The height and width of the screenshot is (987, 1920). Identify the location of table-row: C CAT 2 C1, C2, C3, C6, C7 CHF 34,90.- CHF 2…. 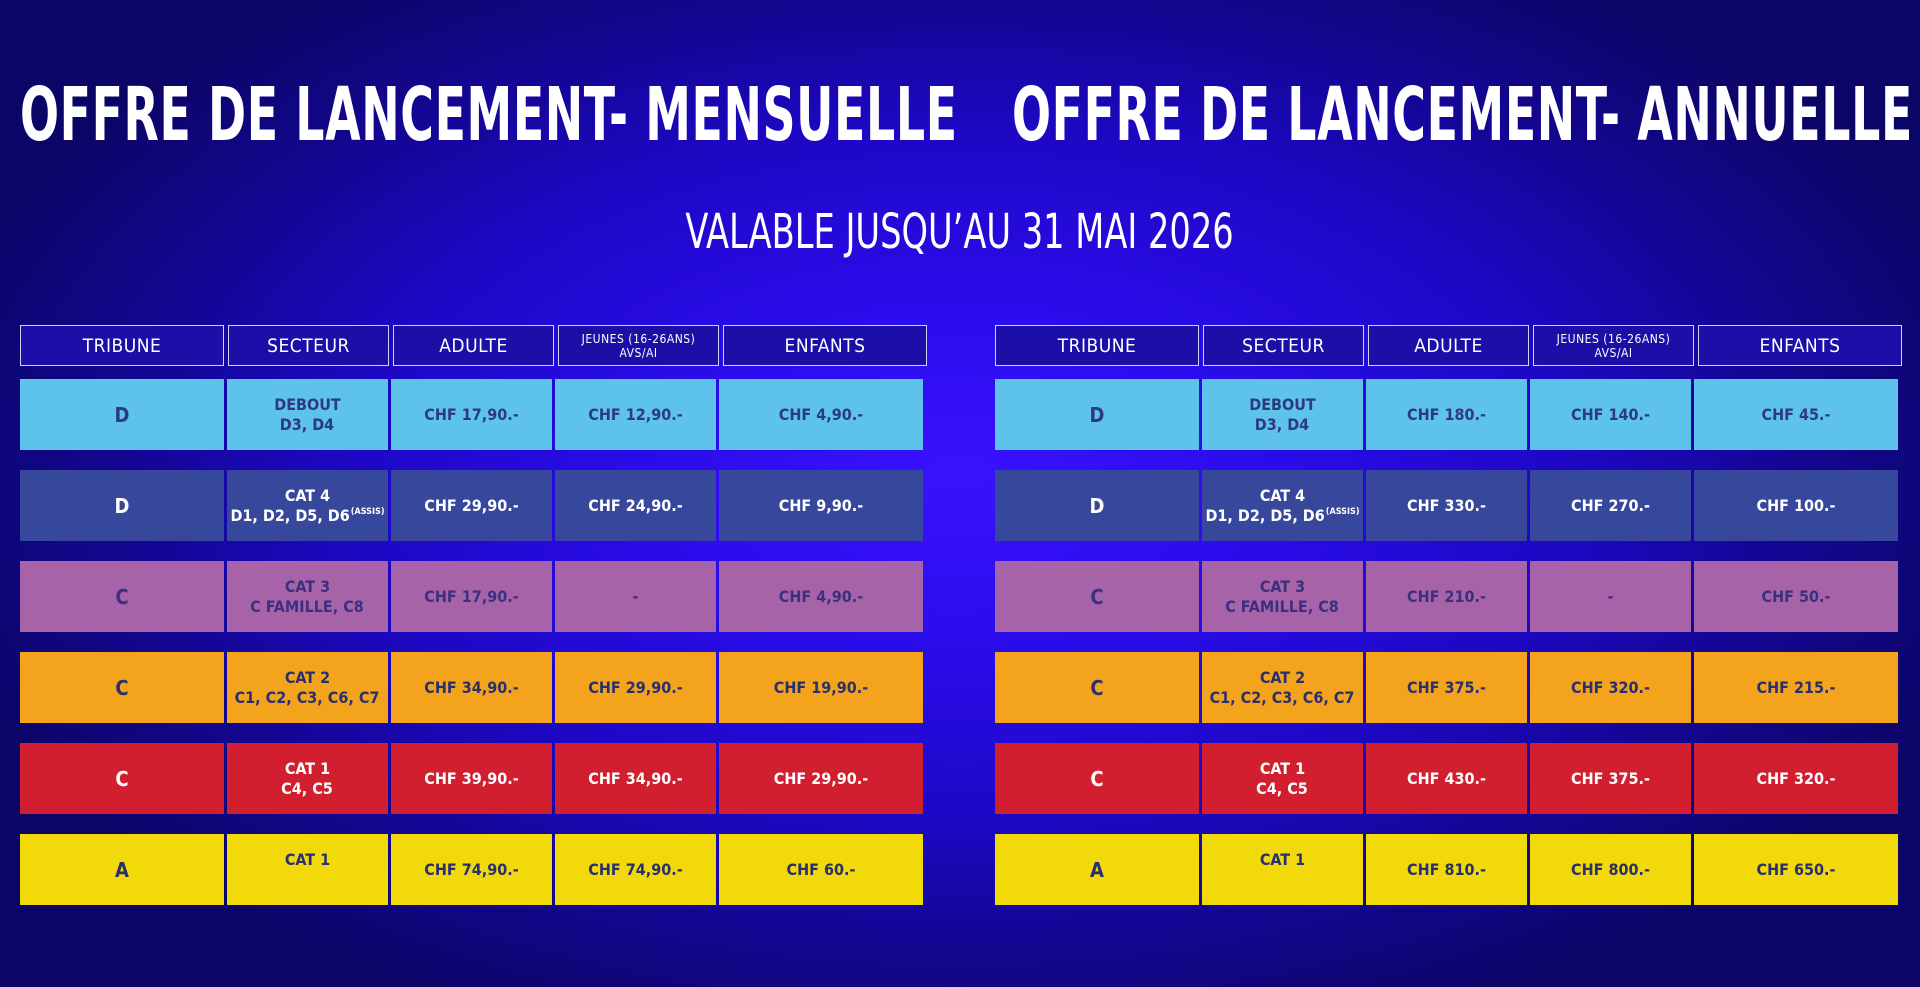
(475, 687).